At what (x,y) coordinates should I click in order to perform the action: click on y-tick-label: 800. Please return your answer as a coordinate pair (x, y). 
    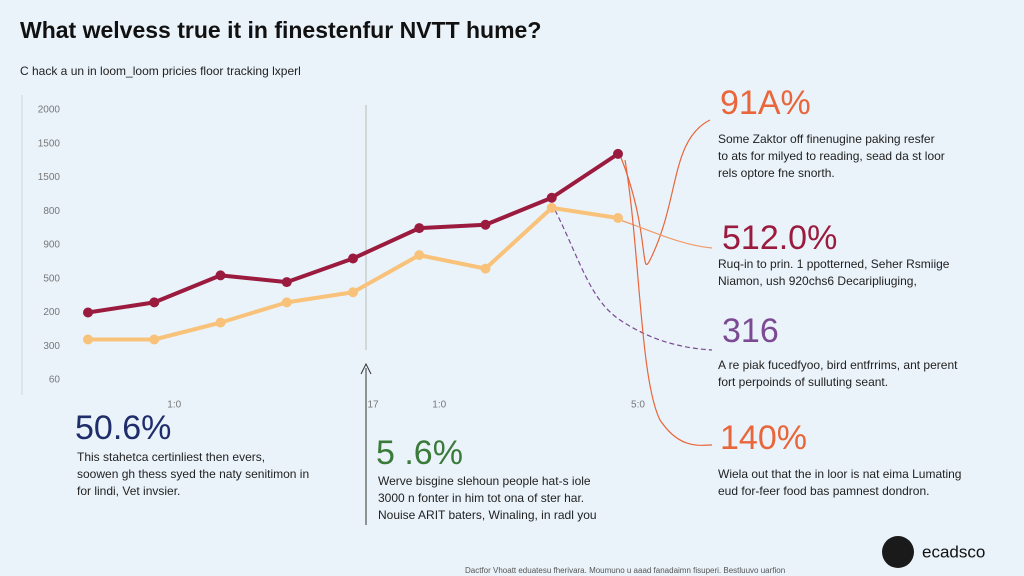
    Looking at the image, I should click on (51, 211).